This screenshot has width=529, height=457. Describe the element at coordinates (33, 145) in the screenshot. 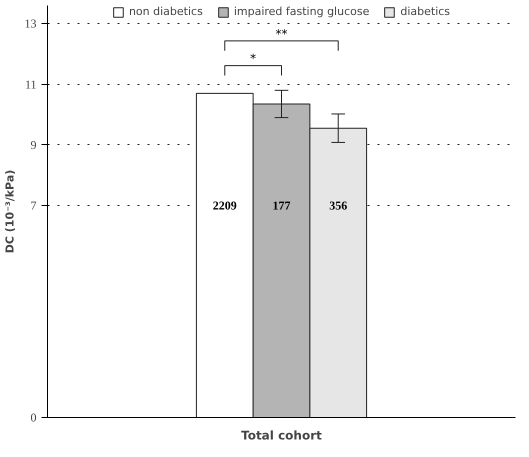

I see `y-tick-label: 9` at that location.